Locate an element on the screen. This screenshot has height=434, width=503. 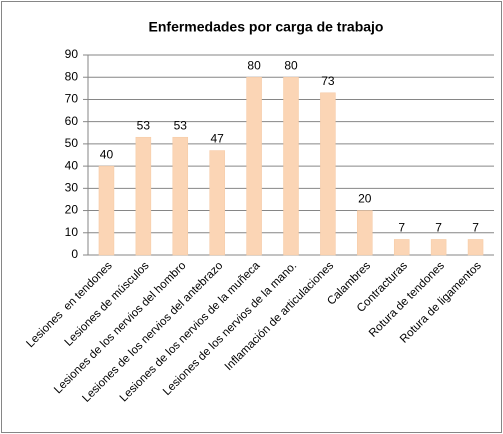
y-tick-label: 70 is located at coordinates (72, 99).